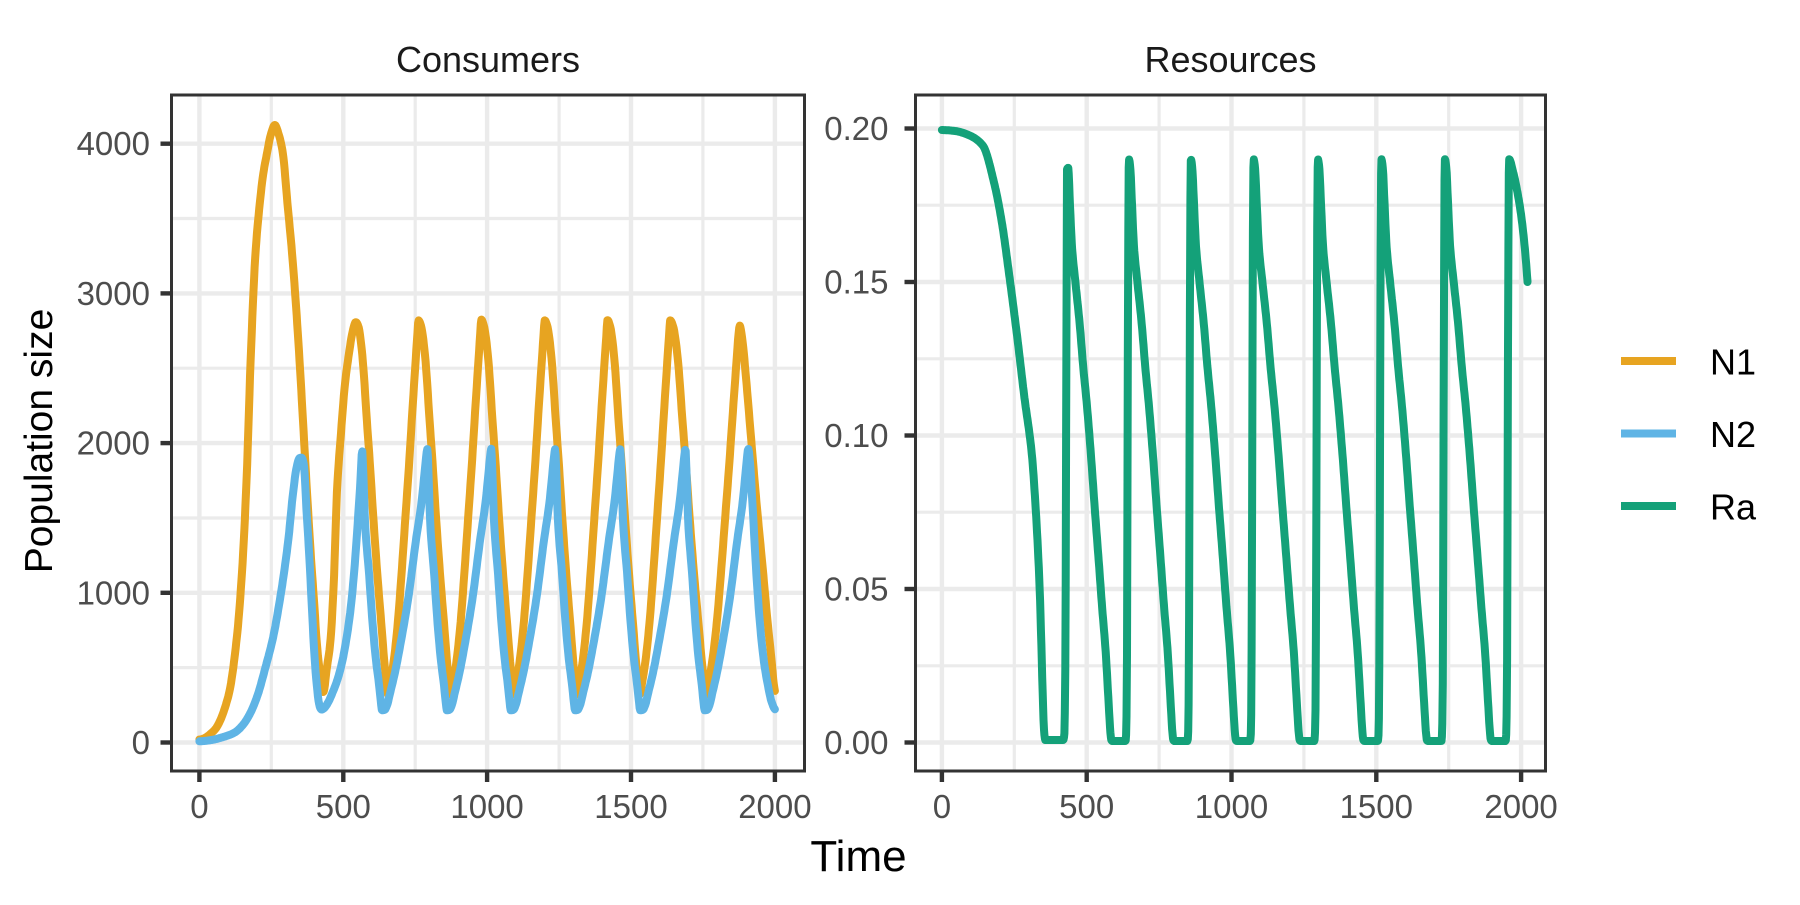 The width and height of the screenshot is (1800, 905). What do you see at coordinates (113, 143) in the screenshot?
I see `svg-text: 4000` at bounding box center [113, 143].